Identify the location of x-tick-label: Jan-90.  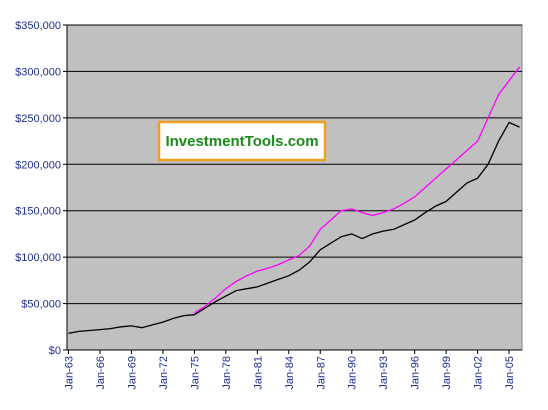
(353, 373).